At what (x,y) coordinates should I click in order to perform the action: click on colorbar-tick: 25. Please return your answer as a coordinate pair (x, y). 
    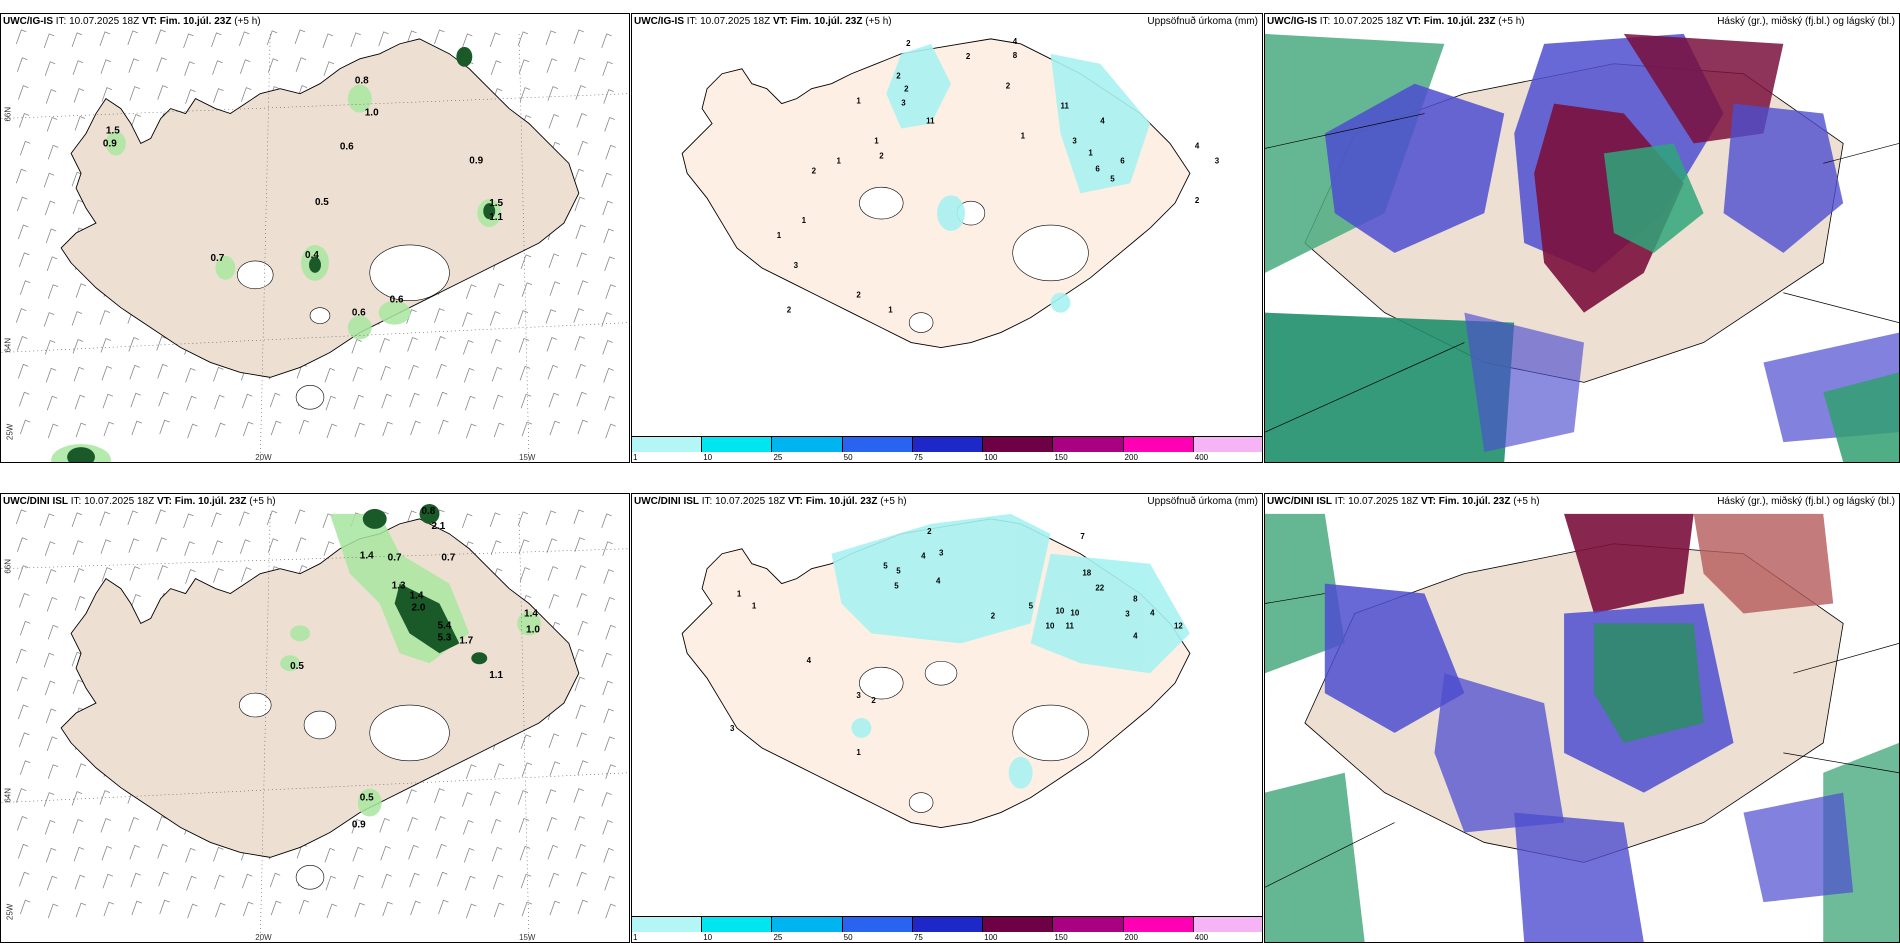
    Looking at the image, I should click on (778, 937).